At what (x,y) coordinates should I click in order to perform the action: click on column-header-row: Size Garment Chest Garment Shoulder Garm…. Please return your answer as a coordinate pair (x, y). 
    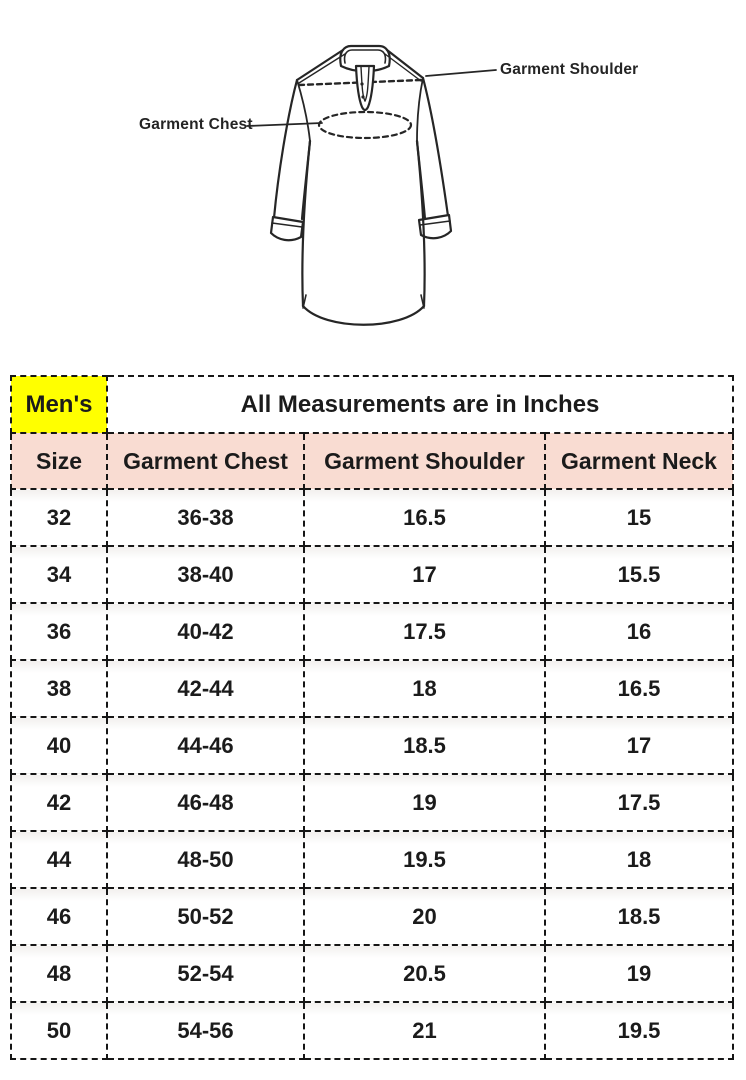
    Looking at the image, I should click on (372, 461).